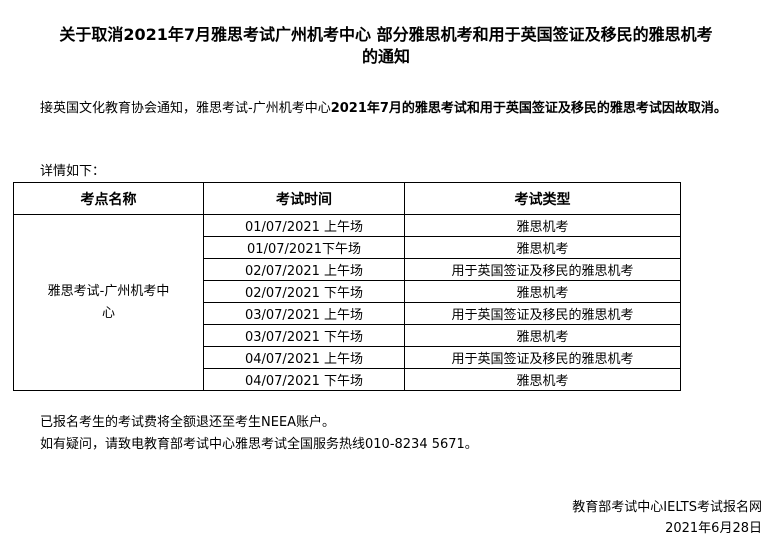 This screenshot has height=557, width=772. I want to click on time-cell: 03/07/2021 上午场, so click(304, 313).